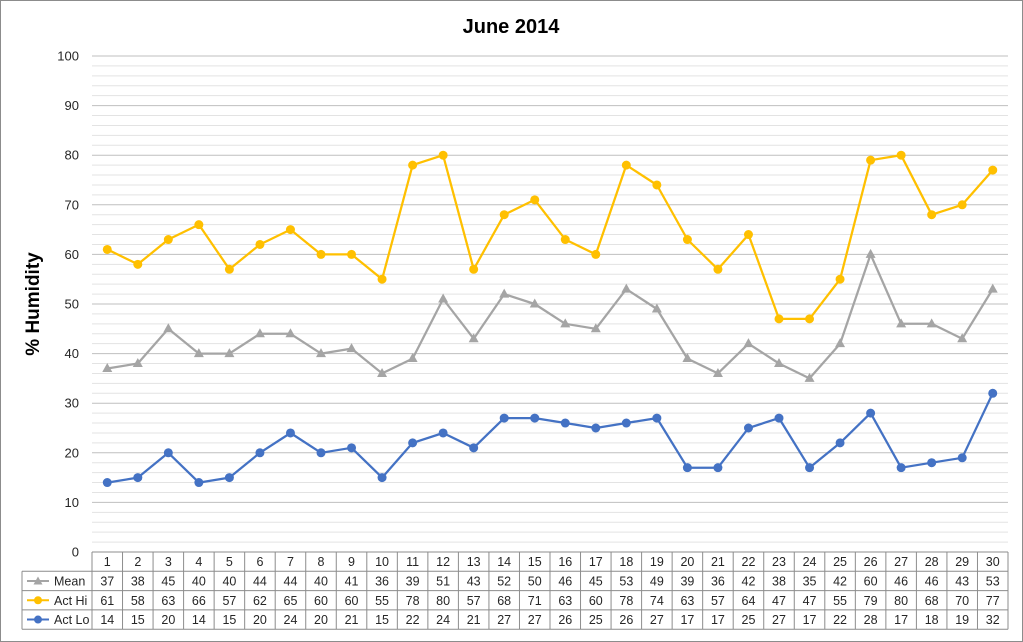 The image size is (1023, 642). Describe the element at coordinates (71, 620) in the screenshot. I see `legend-entry: Act Lo` at that location.